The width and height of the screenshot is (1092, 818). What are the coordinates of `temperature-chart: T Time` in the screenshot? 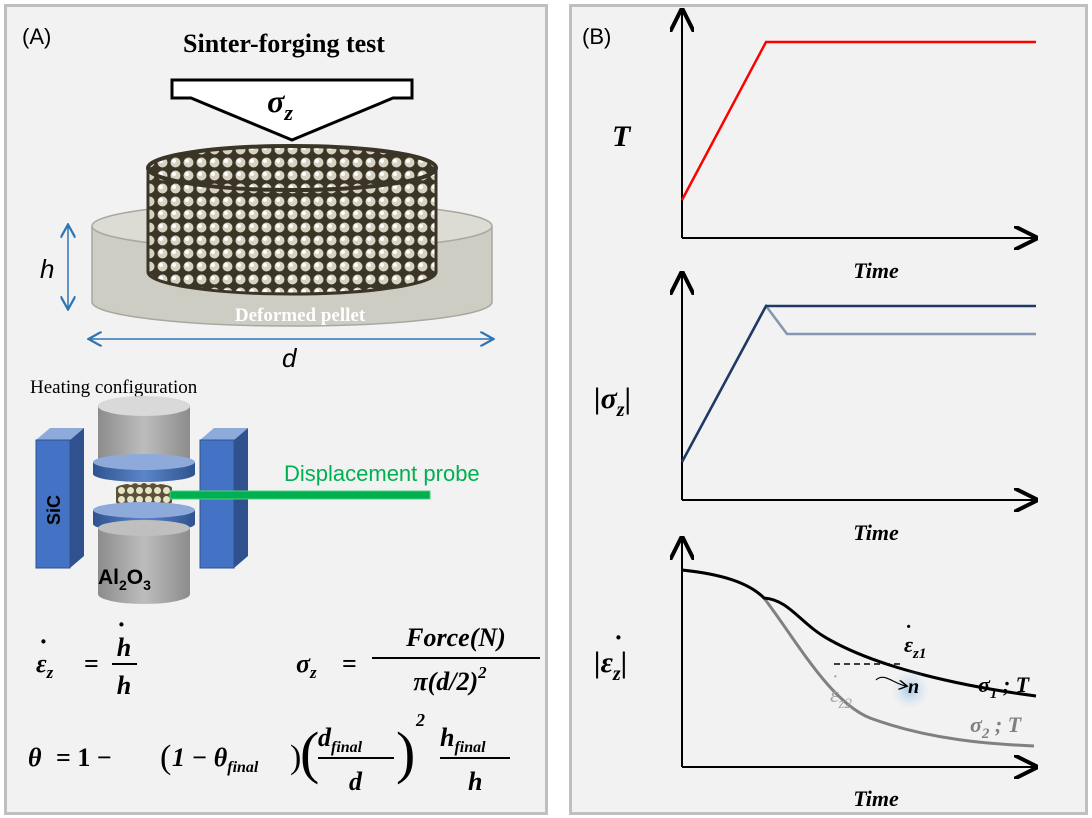 It's located at (824, 147).